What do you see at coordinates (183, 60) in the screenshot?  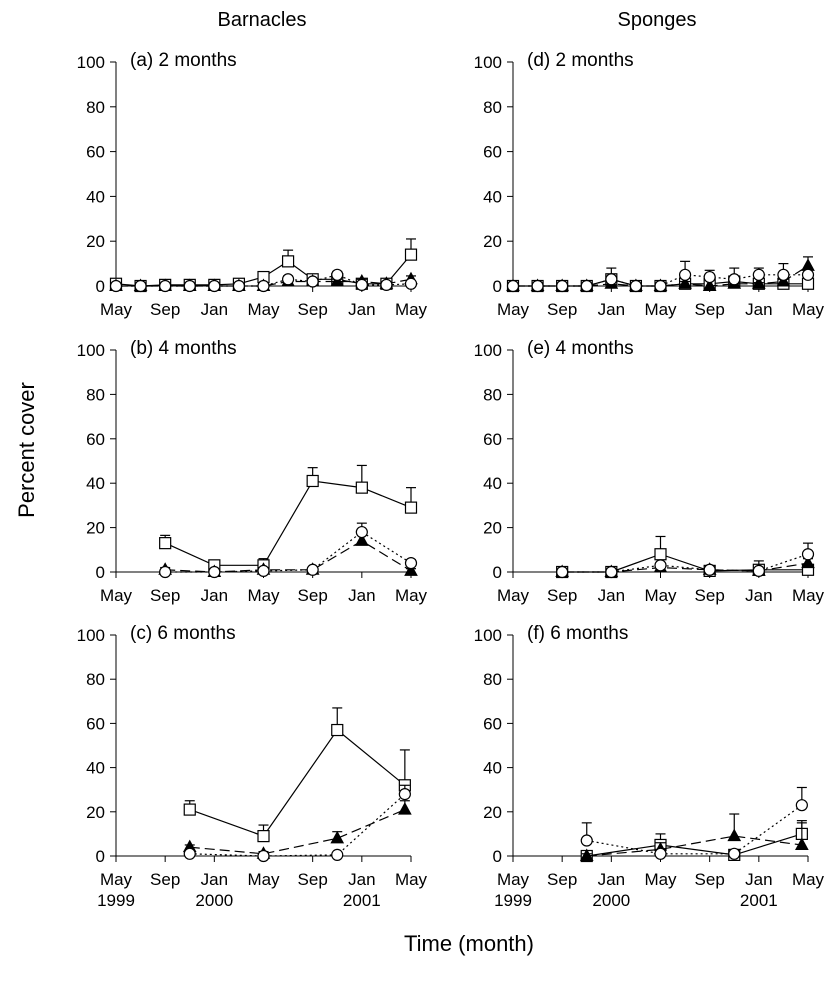 I see `panel-label: (a) 2 months` at bounding box center [183, 60].